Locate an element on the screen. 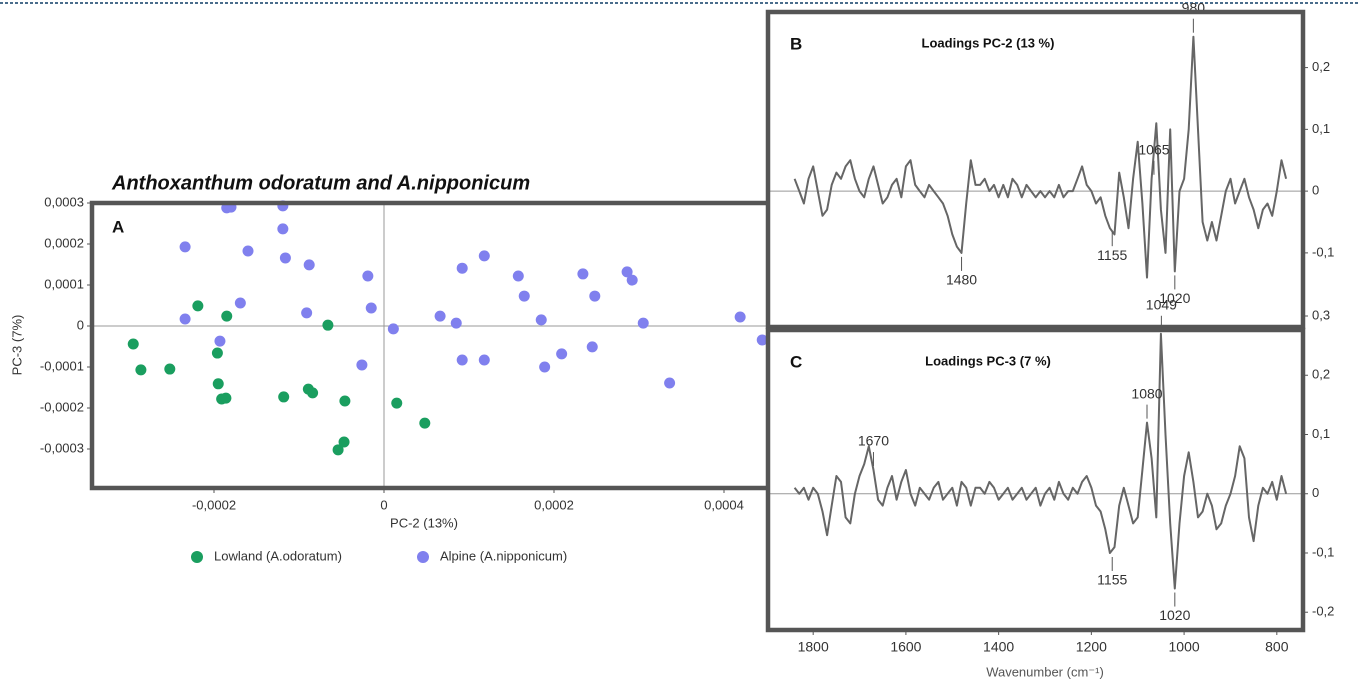  legend-label: Alpine (A.nipponicum) is located at coordinates (503, 555).